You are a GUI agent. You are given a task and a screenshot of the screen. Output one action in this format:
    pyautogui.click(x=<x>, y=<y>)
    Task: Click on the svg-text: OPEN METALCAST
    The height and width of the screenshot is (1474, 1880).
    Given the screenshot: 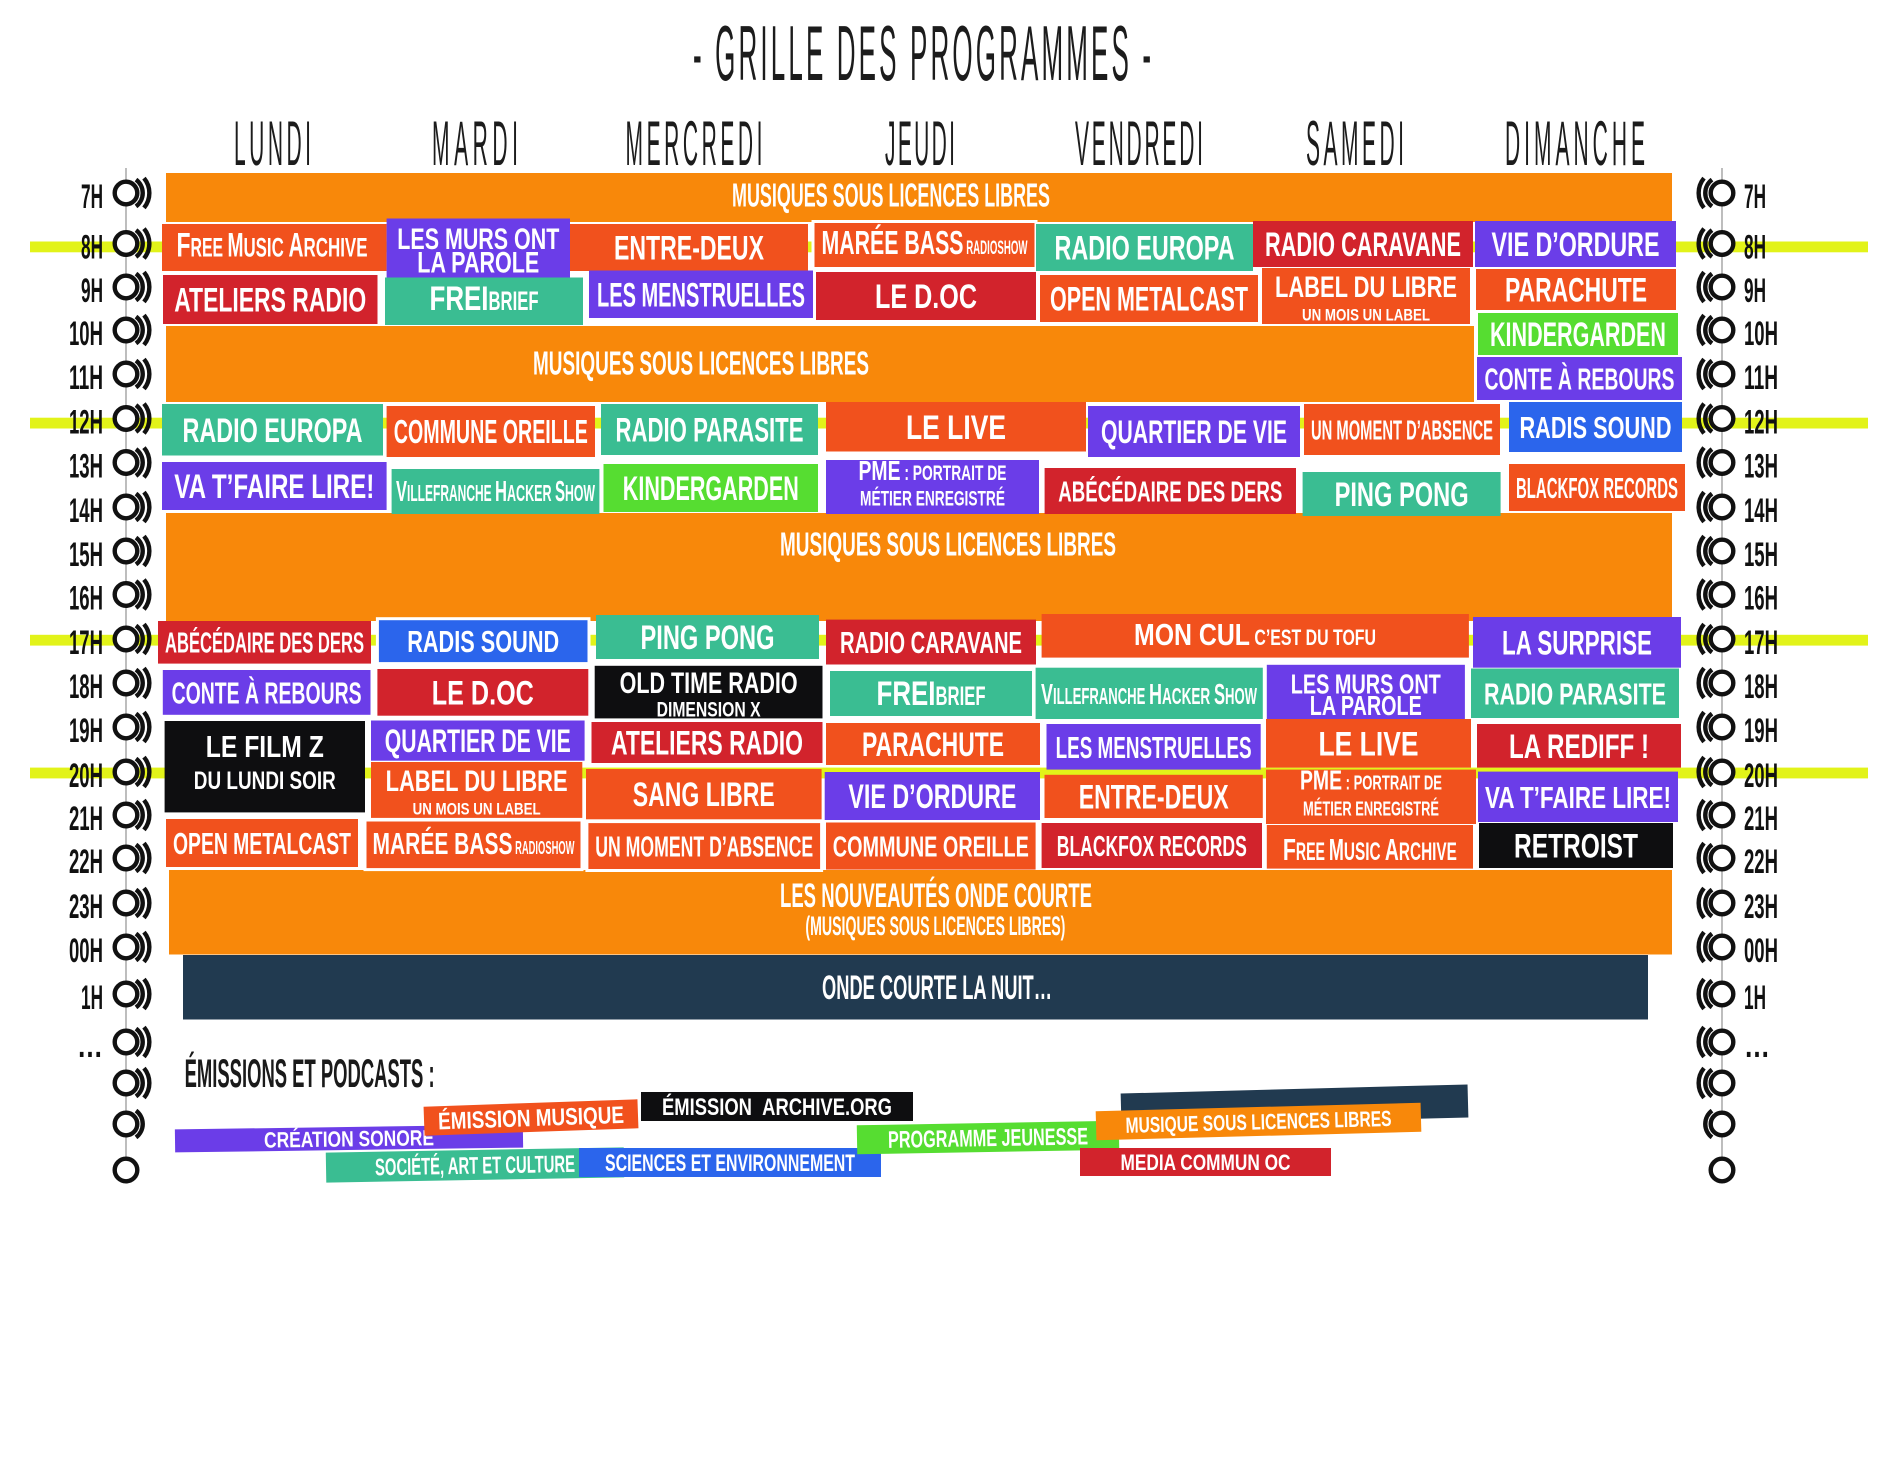 What is the action you would take?
    pyautogui.click(x=262, y=843)
    